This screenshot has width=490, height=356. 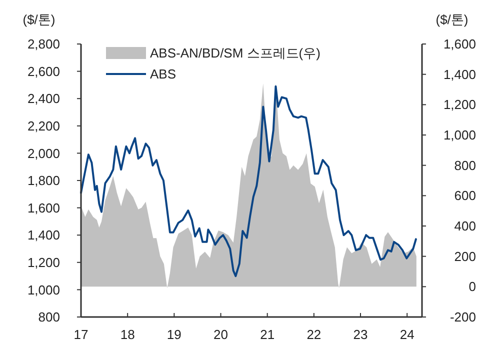 I want to click on y2-tick-label: -200, so click(x=463, y=317).